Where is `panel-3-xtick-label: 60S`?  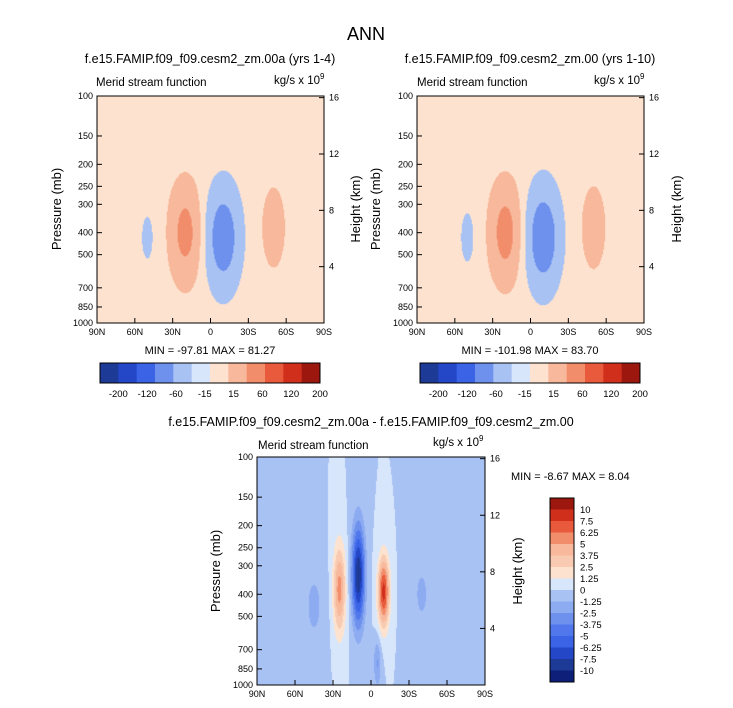 panel-3-xtick-label: 60S is located at coordinates (447, 694).